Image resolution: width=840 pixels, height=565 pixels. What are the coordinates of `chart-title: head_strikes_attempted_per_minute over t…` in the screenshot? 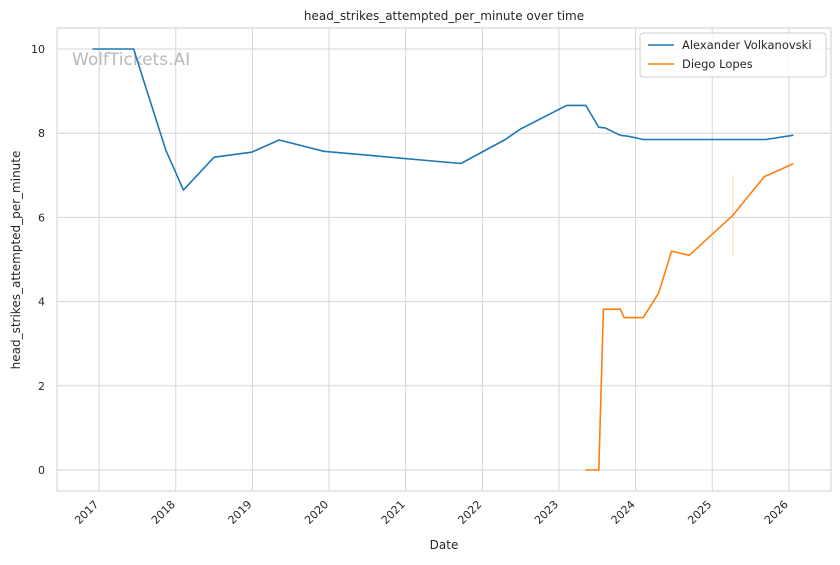 It's located at (444, 16).